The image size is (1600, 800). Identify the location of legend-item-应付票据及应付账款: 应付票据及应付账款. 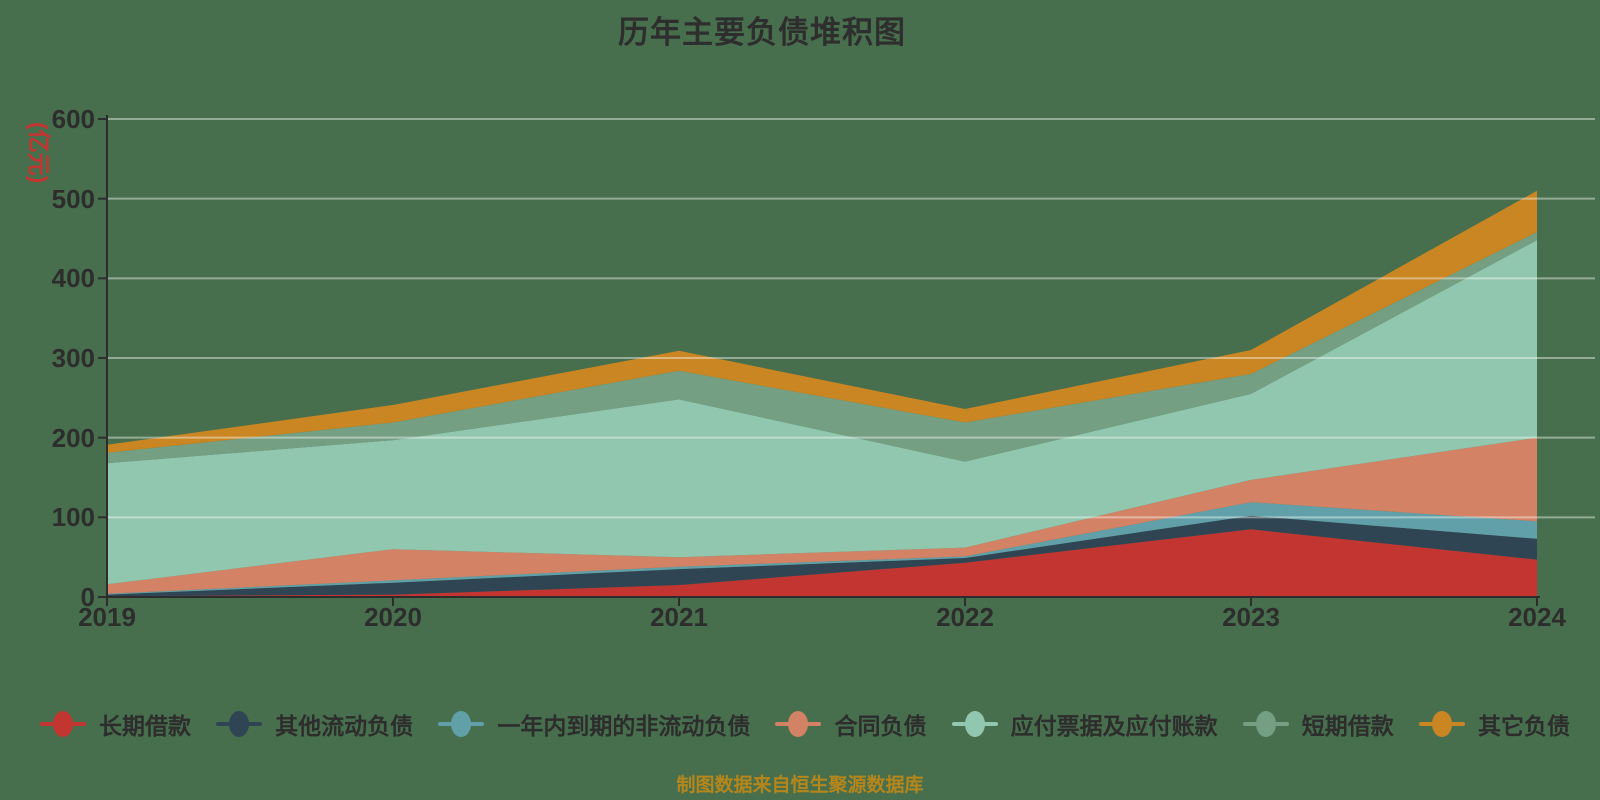
(1084, 724).